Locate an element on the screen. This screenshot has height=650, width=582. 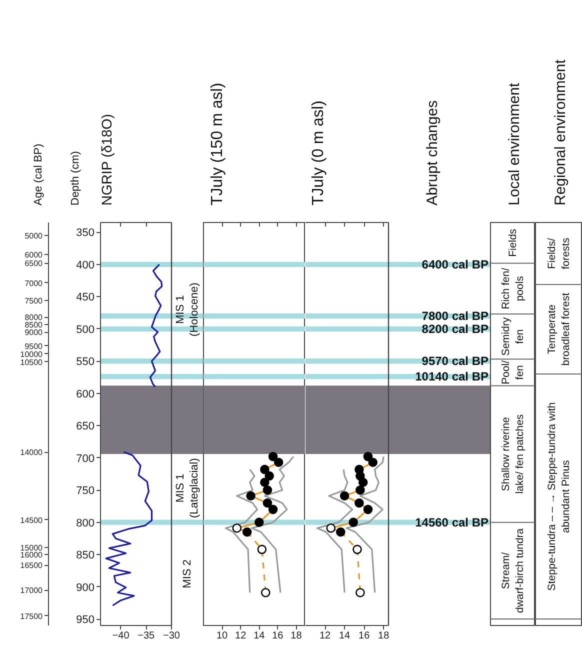
annotation: 10140 cal BP is located at coordinates (451, 377).